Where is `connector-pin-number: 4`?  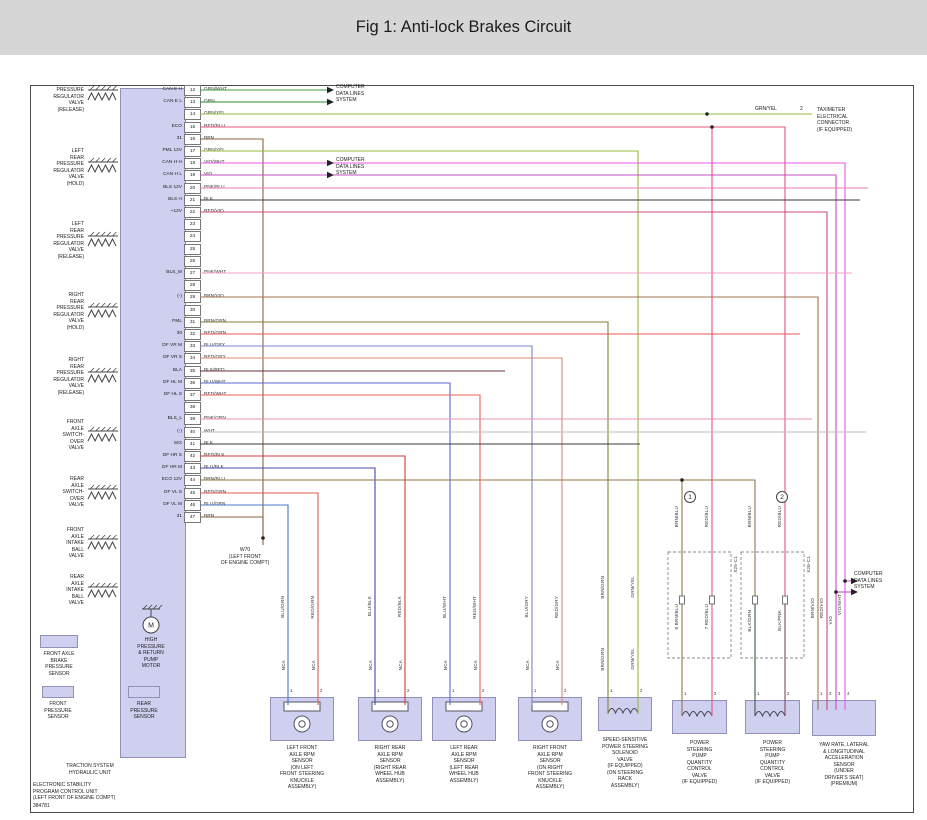 connector-pin-number: 4 is located at coordinates (848, 693).